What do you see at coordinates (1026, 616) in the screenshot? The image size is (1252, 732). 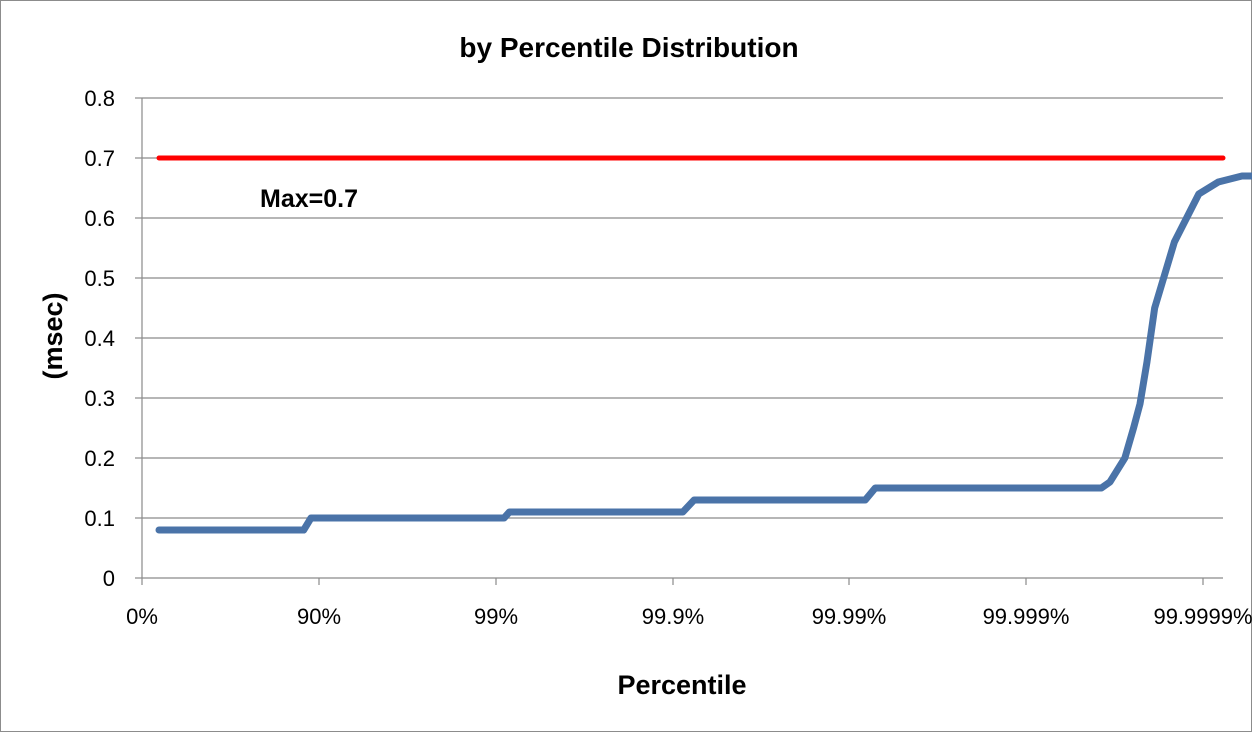 I see `x-tick-label: 99.999%` at bounding box center [1026, 616].